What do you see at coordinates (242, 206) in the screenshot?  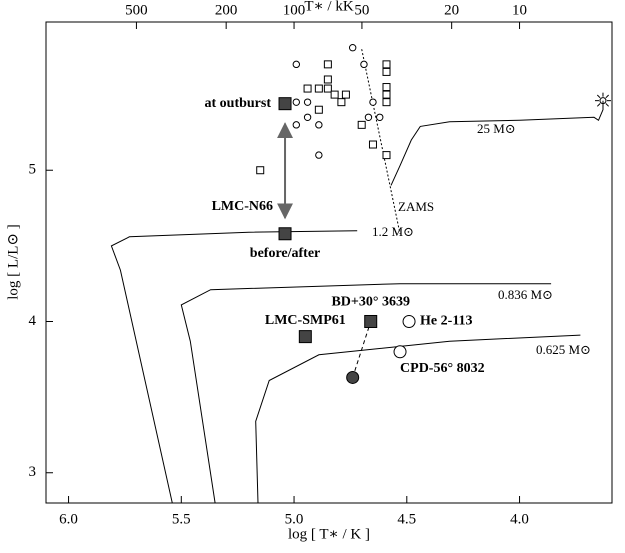 I see `annotation: LMC-N66` at bounding box center [242, 206].